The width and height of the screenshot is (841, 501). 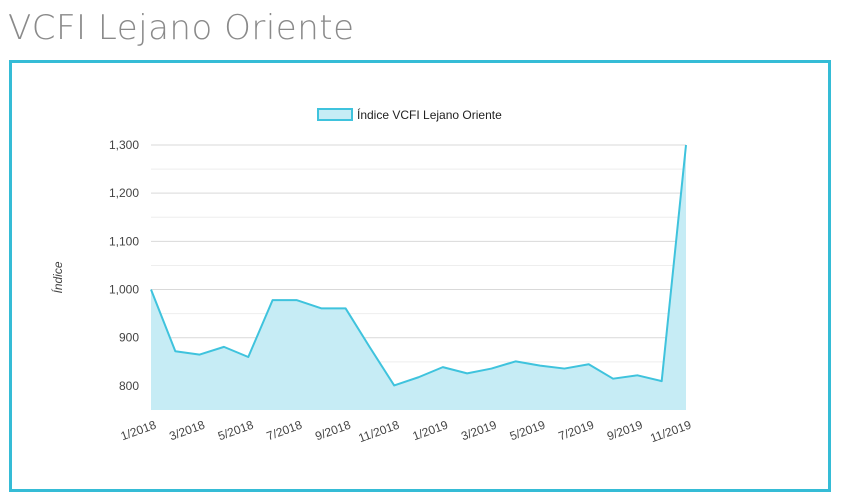 I want to click on legend-label: Índice VCFI Lejano Oriente, so click(x=429, y=114).